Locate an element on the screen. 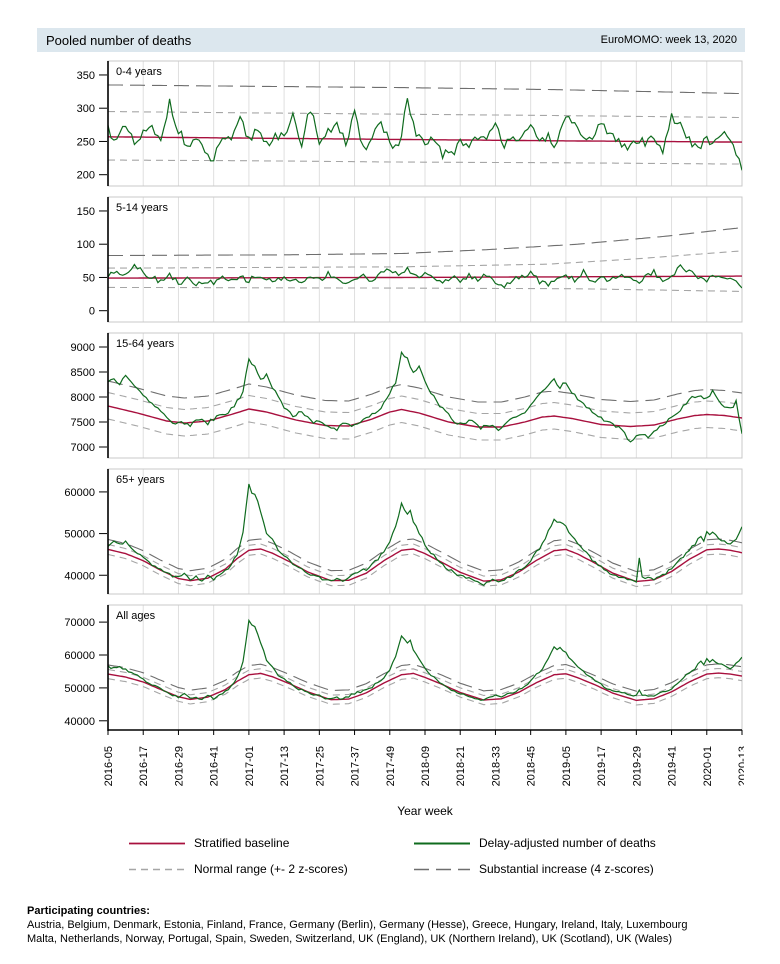 Image resolution: width=780 pixels, height=964 pixels. legend-item-normal-range: Normal range (+- 2 z-scores) is located at coordinates (271, 869).